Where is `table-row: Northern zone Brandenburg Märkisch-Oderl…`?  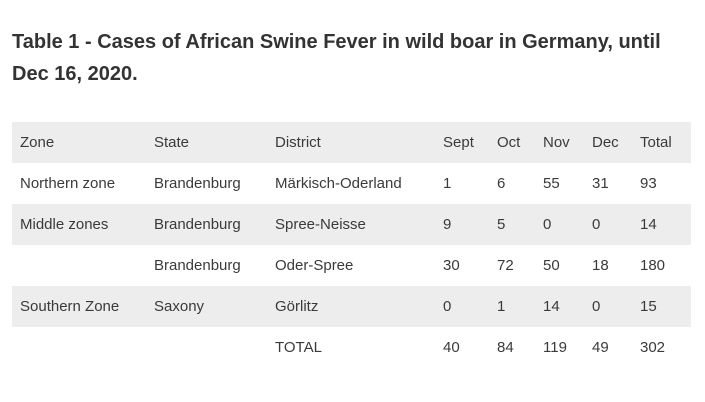 table-row: Northern zone Brandenburg Märkisch-Oderl… is located at coordinates (351, 183).